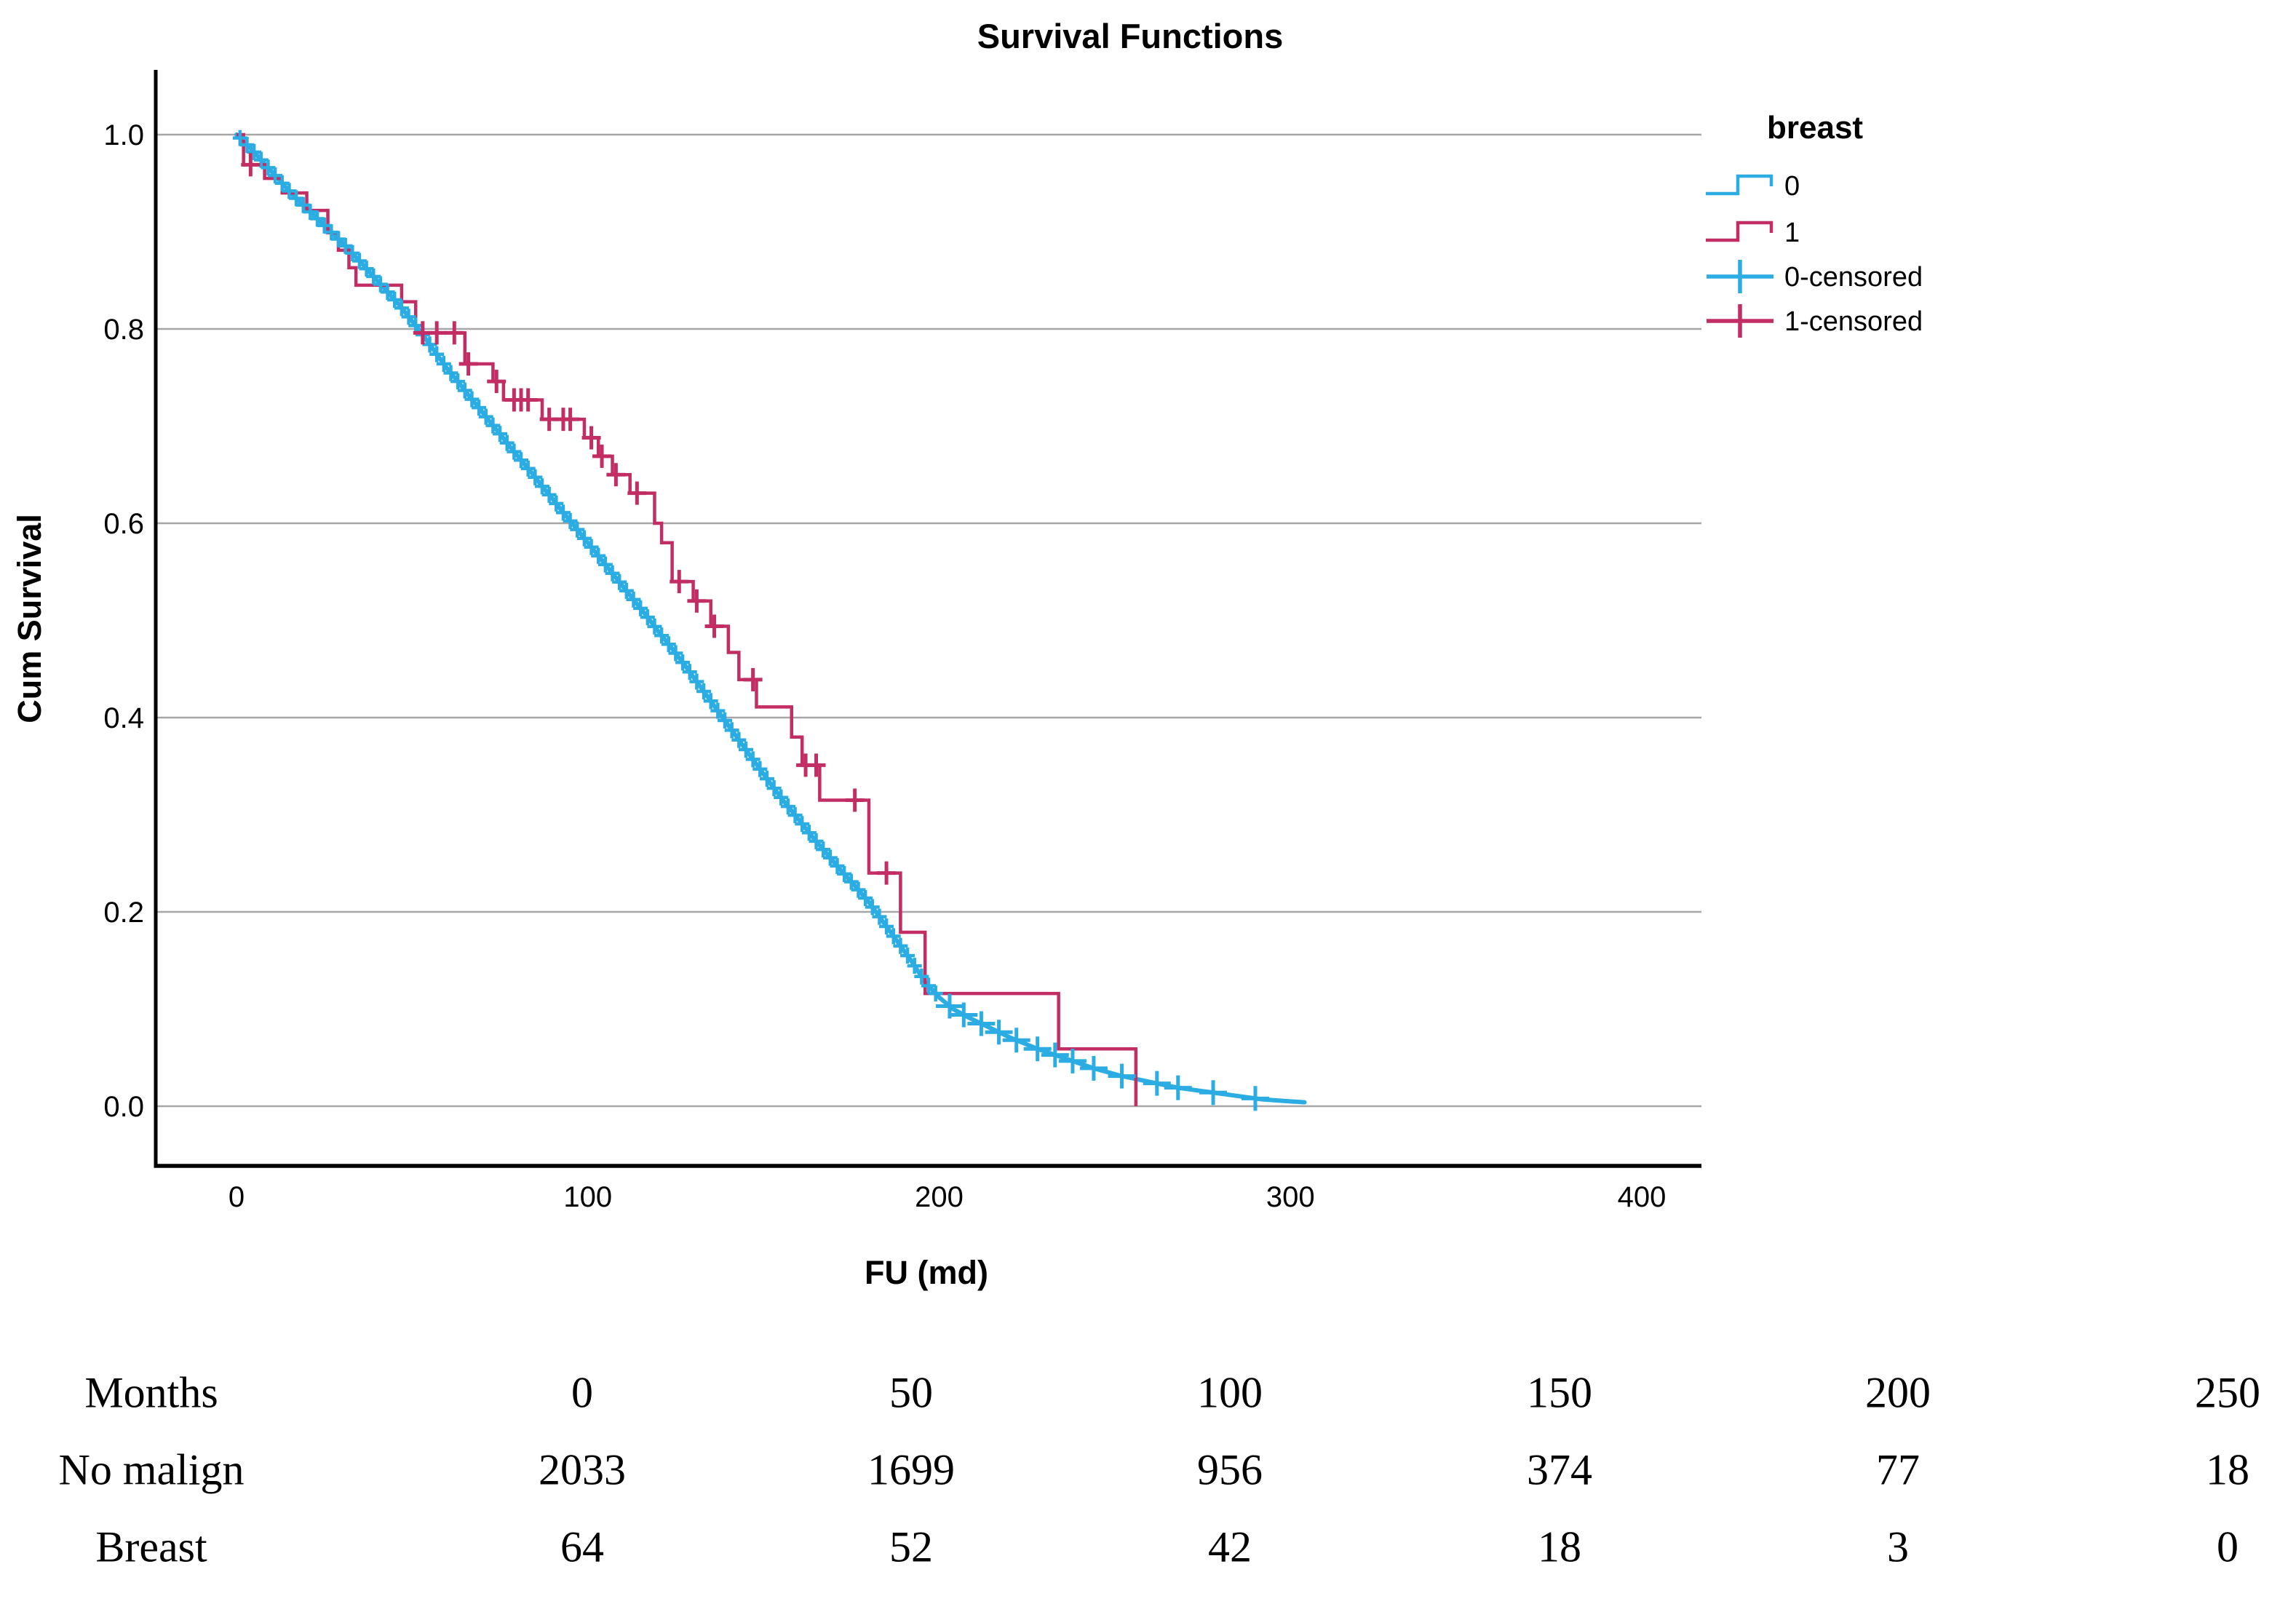  Describe the element at coordinates (1853, 277) in the screenshot. I see `legend-label-0-censored: 0-censored` at that location.